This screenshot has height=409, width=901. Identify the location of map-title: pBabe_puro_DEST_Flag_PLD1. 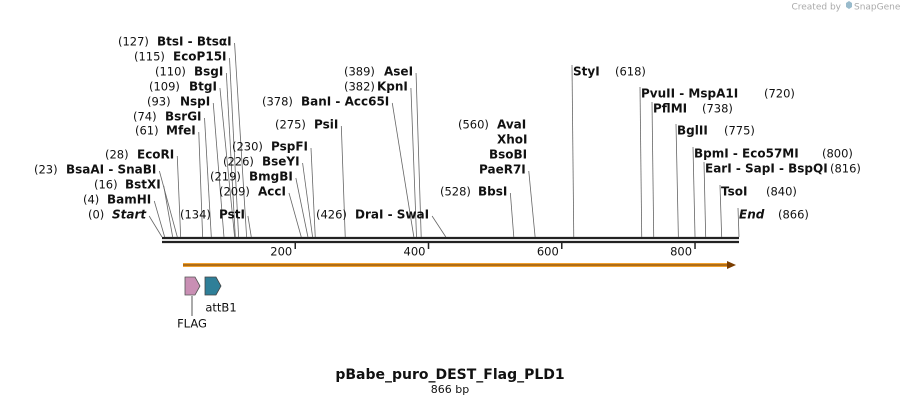
(449, 375).